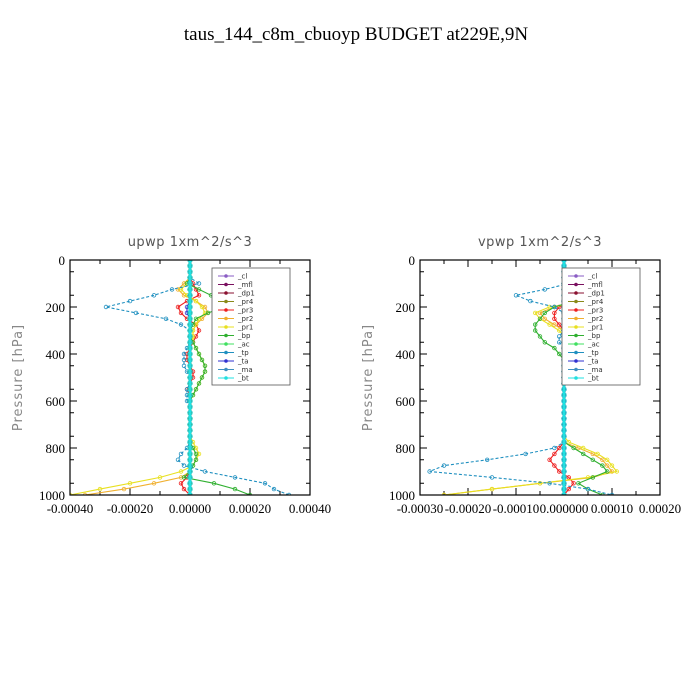  What do you see at coordinates (181, 377) in the screenshot?
I see `chart0-series-group` at bounding box center [181, 377].